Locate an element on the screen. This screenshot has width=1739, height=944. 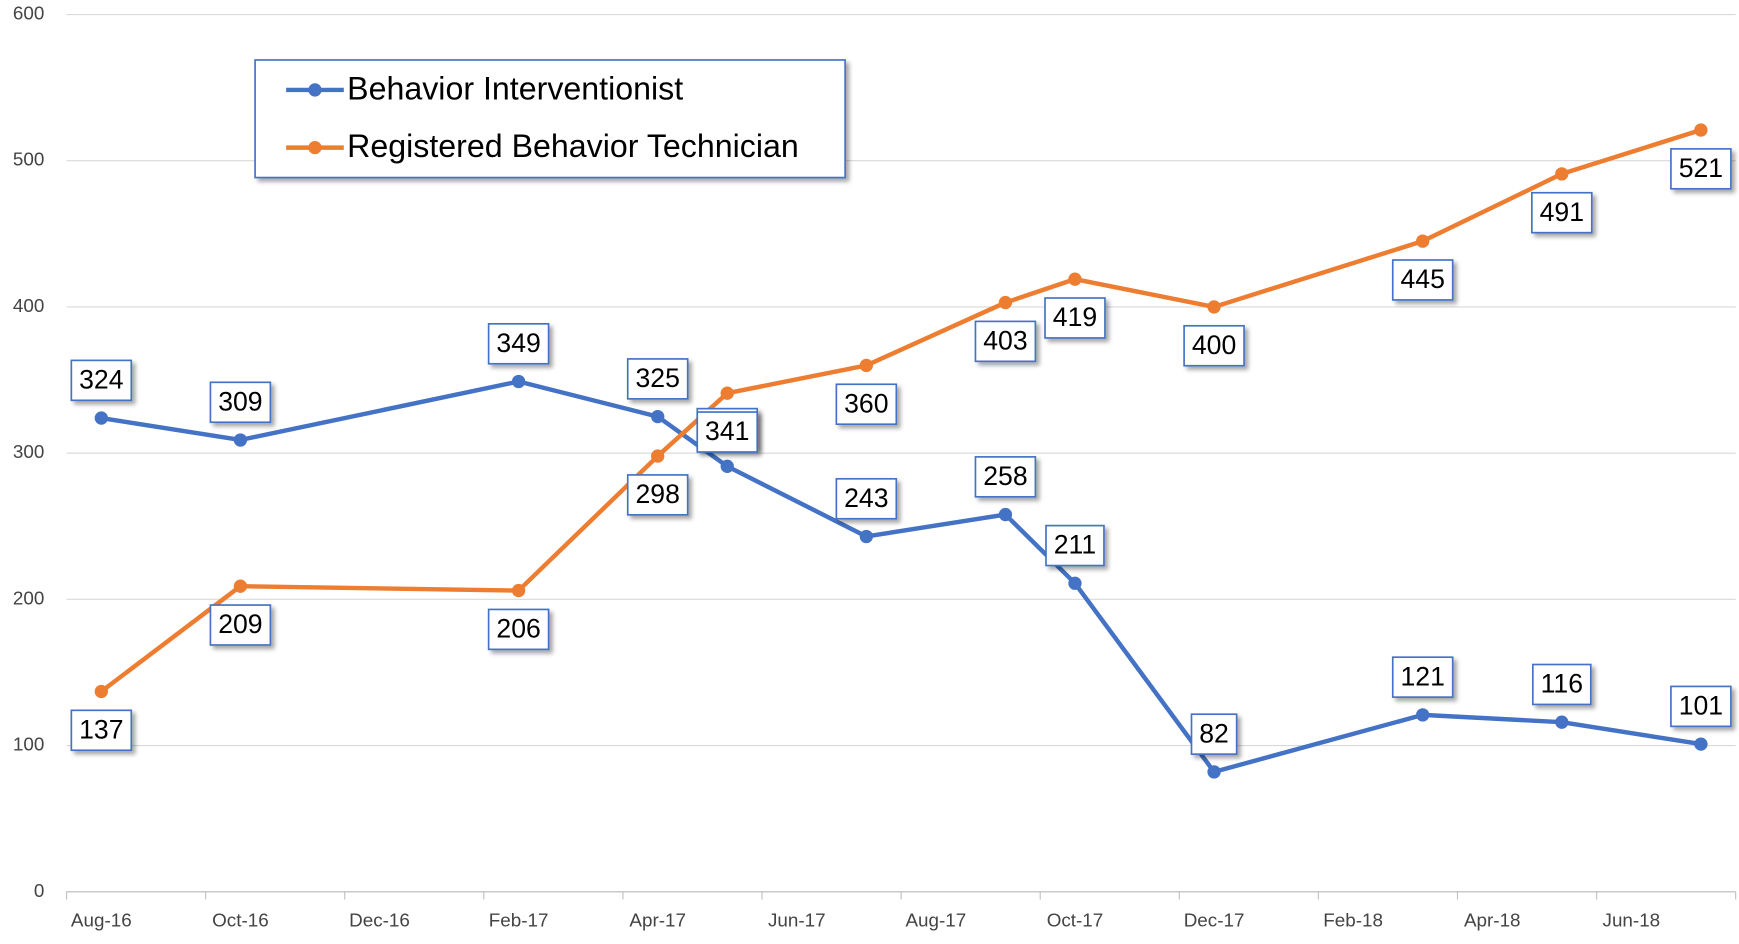
data-label-text: 324 is located at coordinates (101, 379).